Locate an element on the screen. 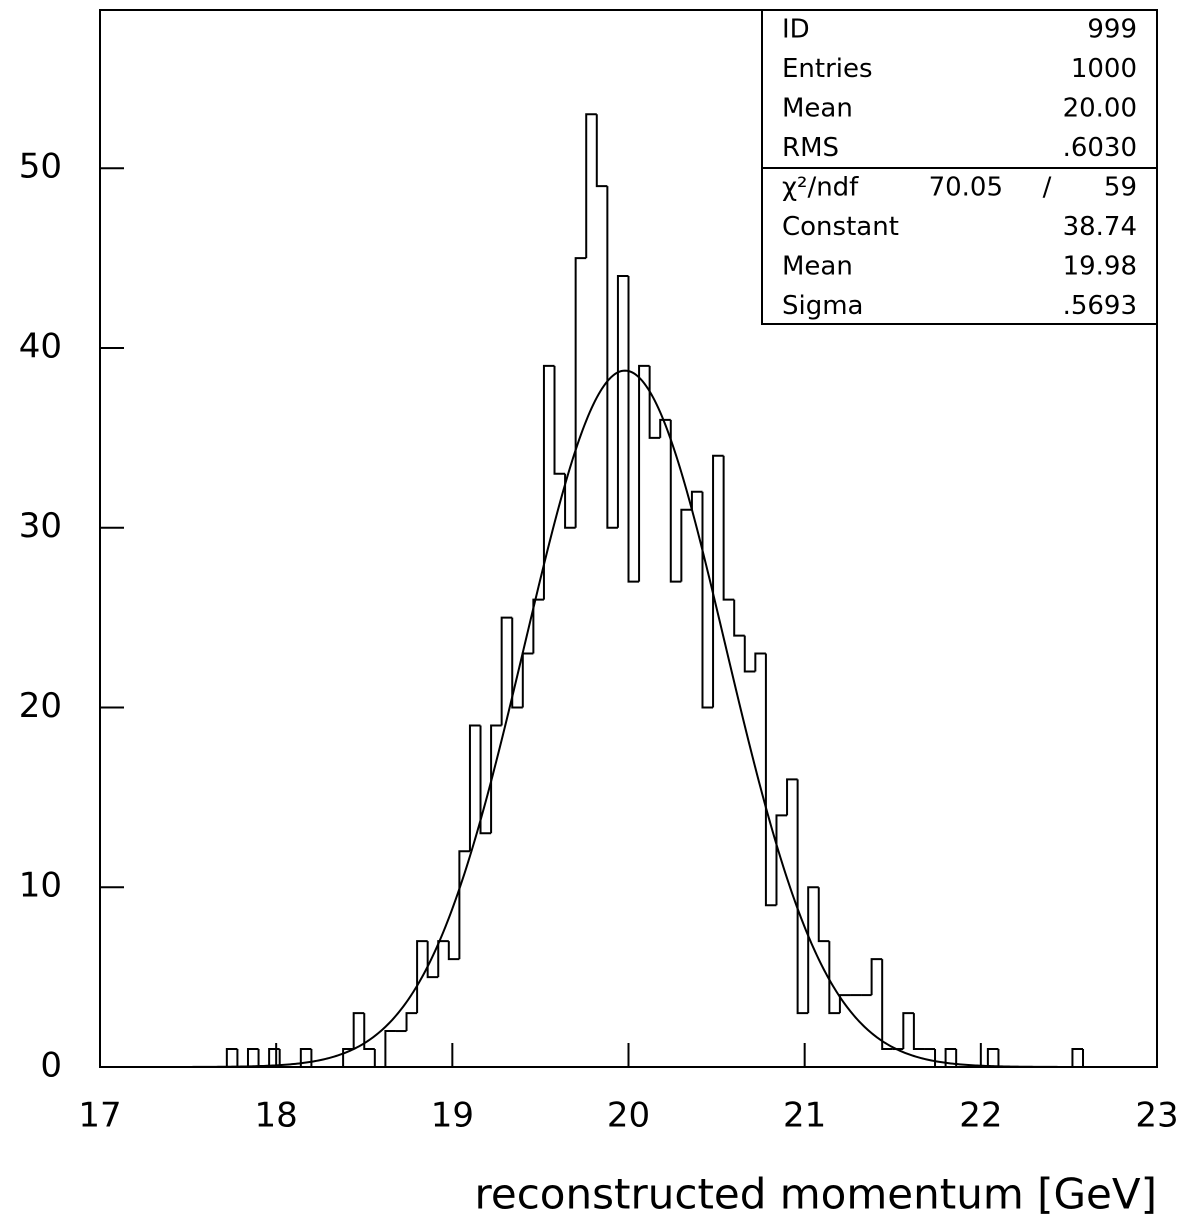  y-tick-label: 10 is located at coordinates (40, 886).